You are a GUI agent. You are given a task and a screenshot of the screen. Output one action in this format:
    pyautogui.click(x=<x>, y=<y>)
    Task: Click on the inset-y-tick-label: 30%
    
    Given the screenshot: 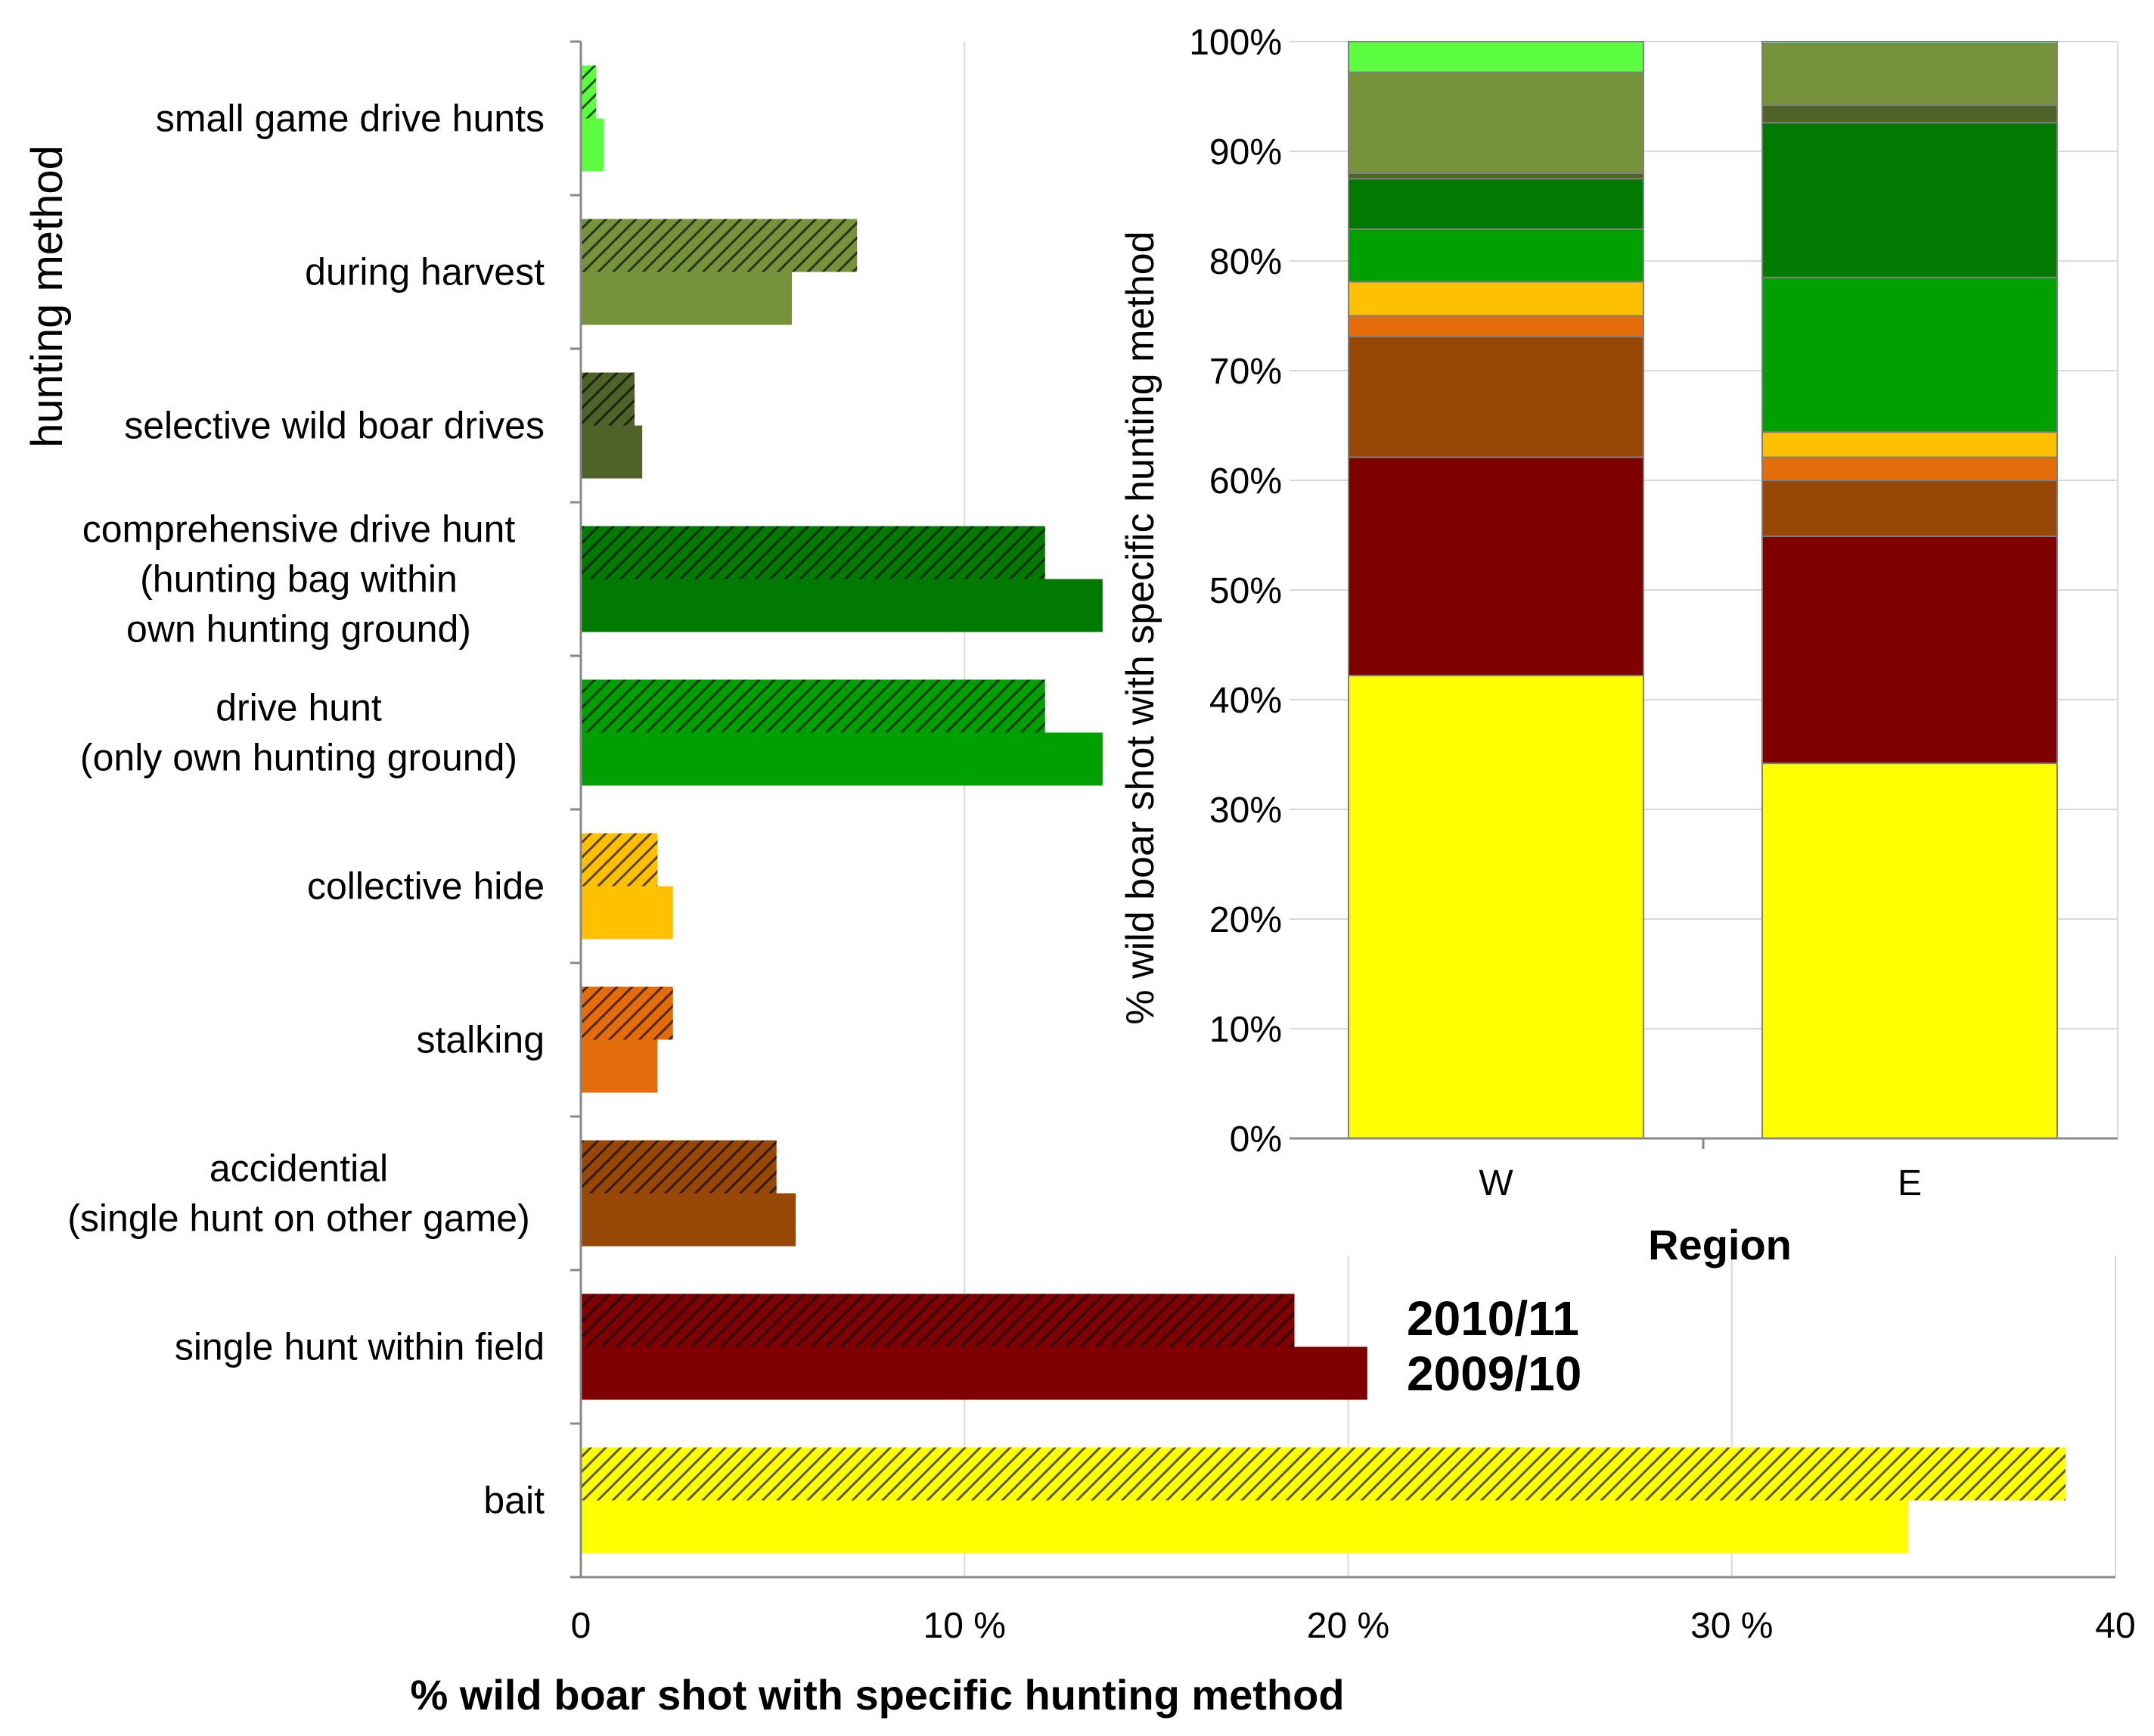 What is the action you would take?
    pyautogui.click(x=1245, y=810)
    